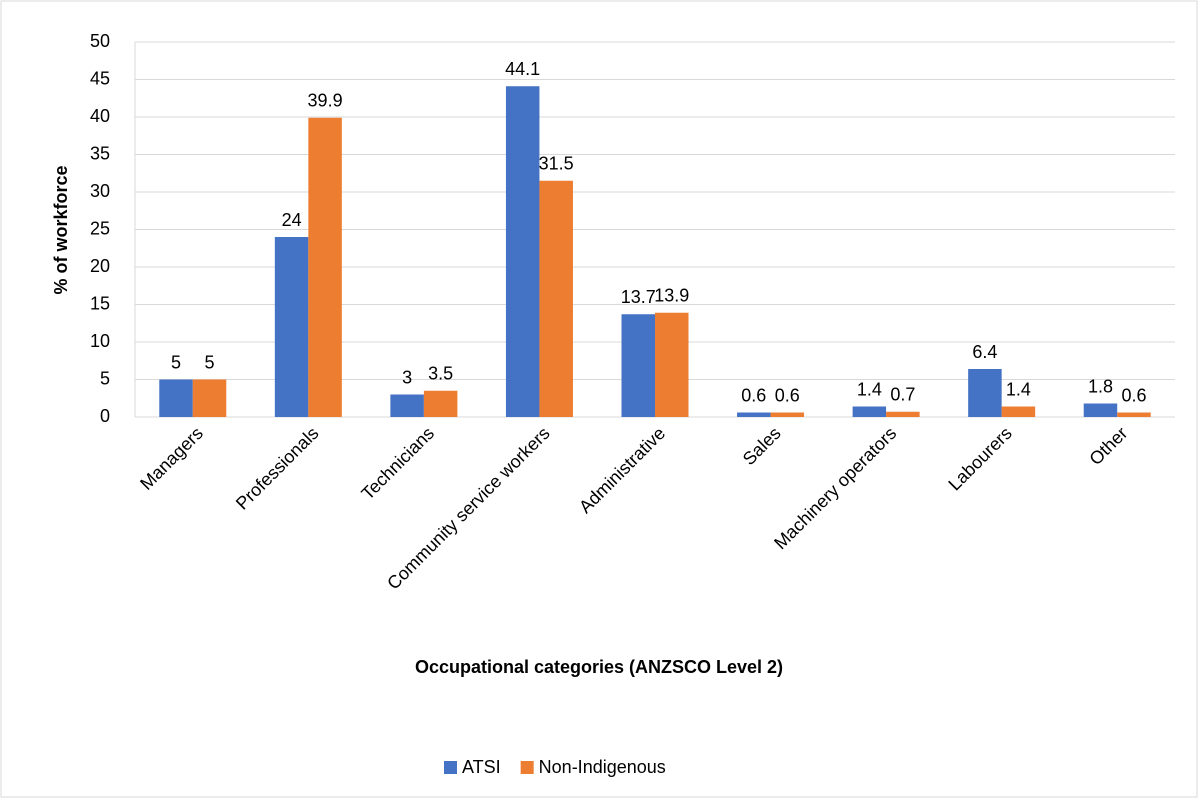  I want to click on y-tick-label: 25, so click(100, 228).